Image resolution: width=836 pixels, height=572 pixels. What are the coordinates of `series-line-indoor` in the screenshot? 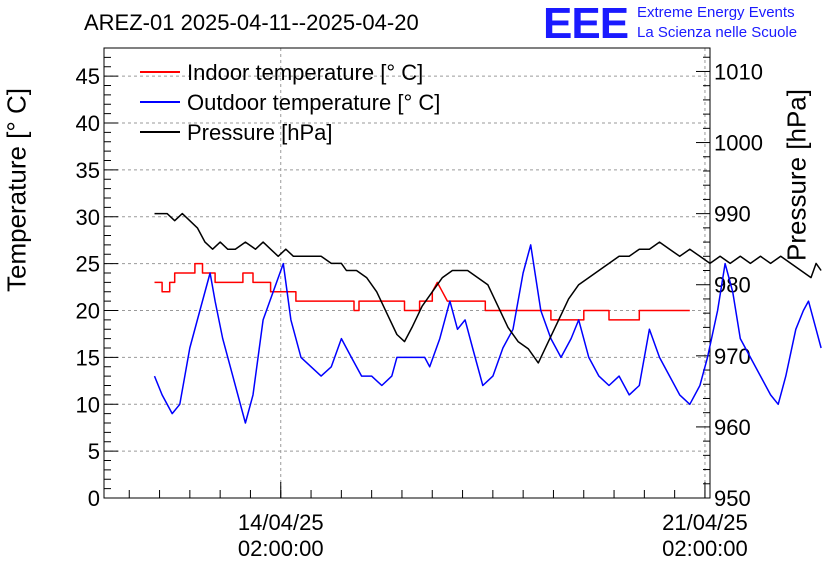 It's located at (422, 291).